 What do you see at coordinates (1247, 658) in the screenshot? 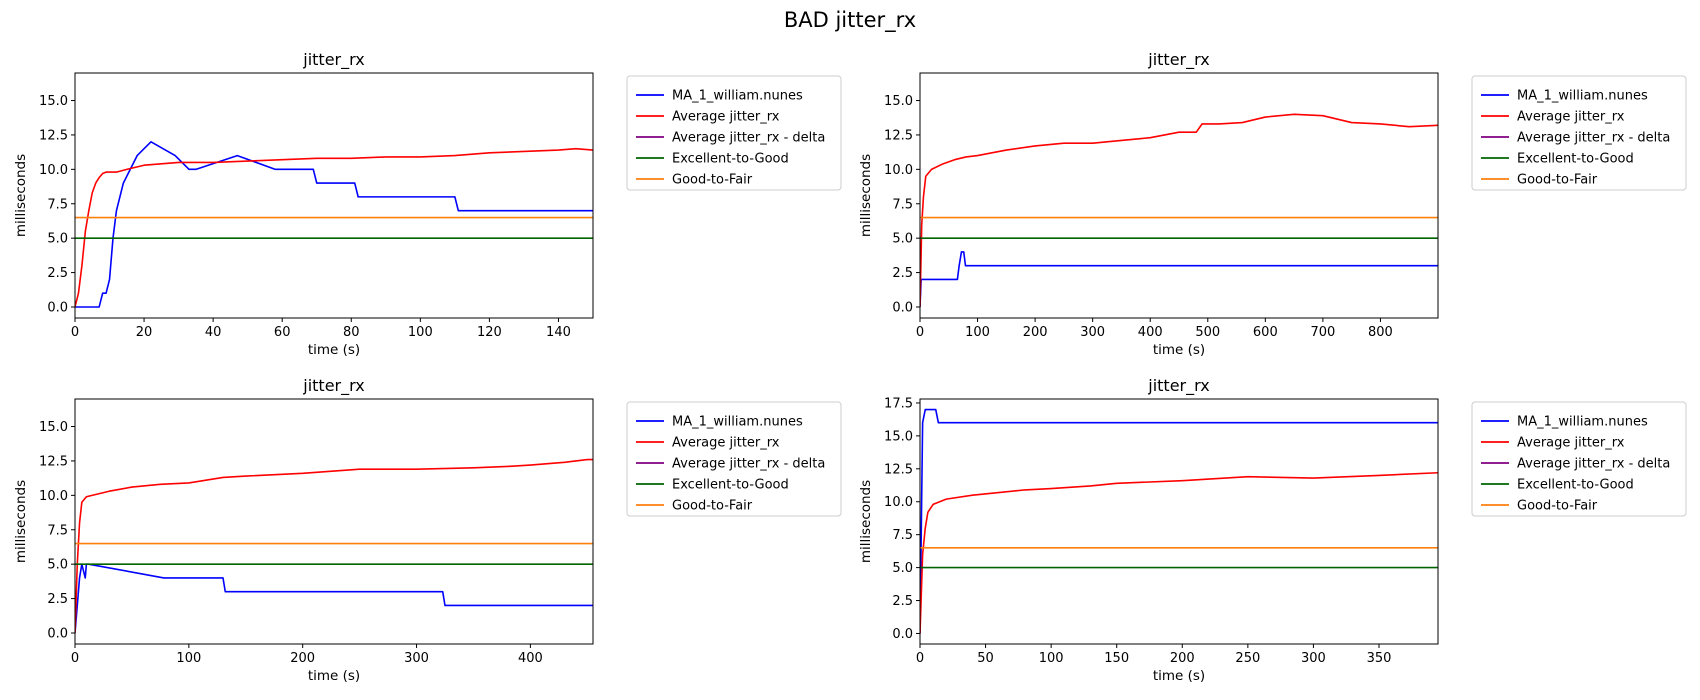
I see `x-tick-label: 250` at bounding box center [1247, 658].